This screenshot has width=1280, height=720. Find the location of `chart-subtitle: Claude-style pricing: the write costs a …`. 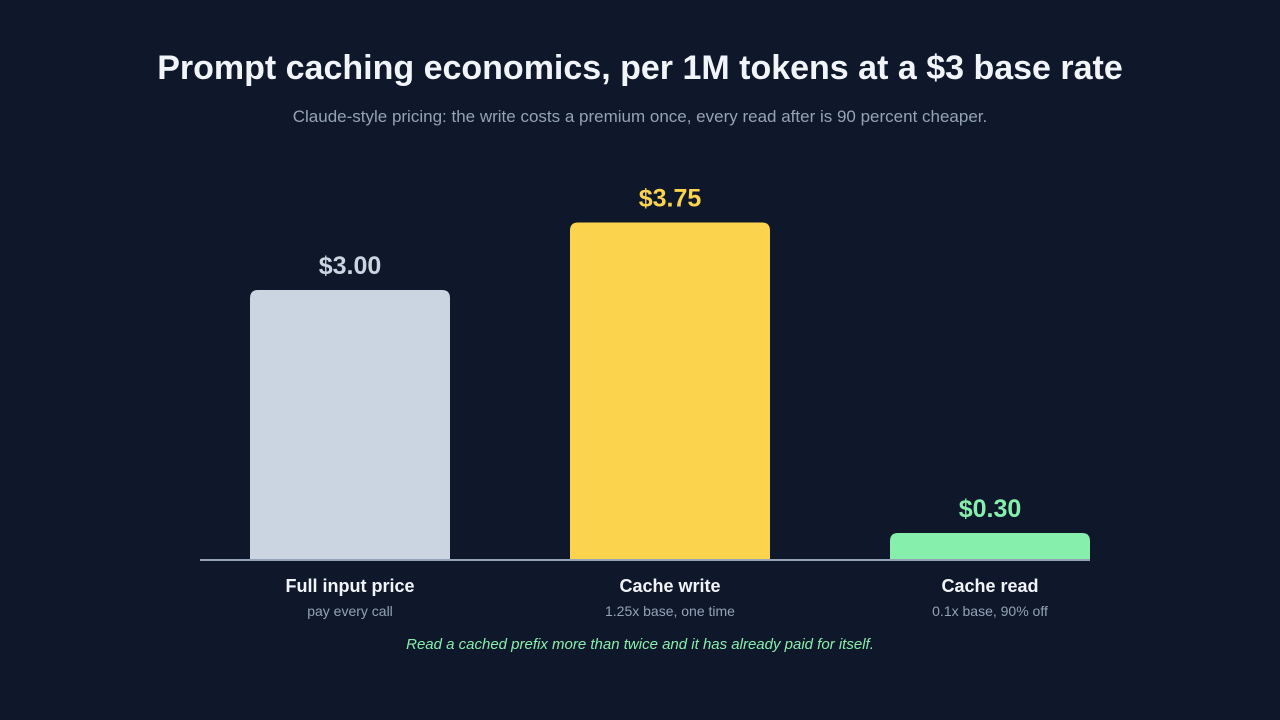

chart-subtitle: Claude-style pricing: the write costs a … is located at coordinates (640, 116).